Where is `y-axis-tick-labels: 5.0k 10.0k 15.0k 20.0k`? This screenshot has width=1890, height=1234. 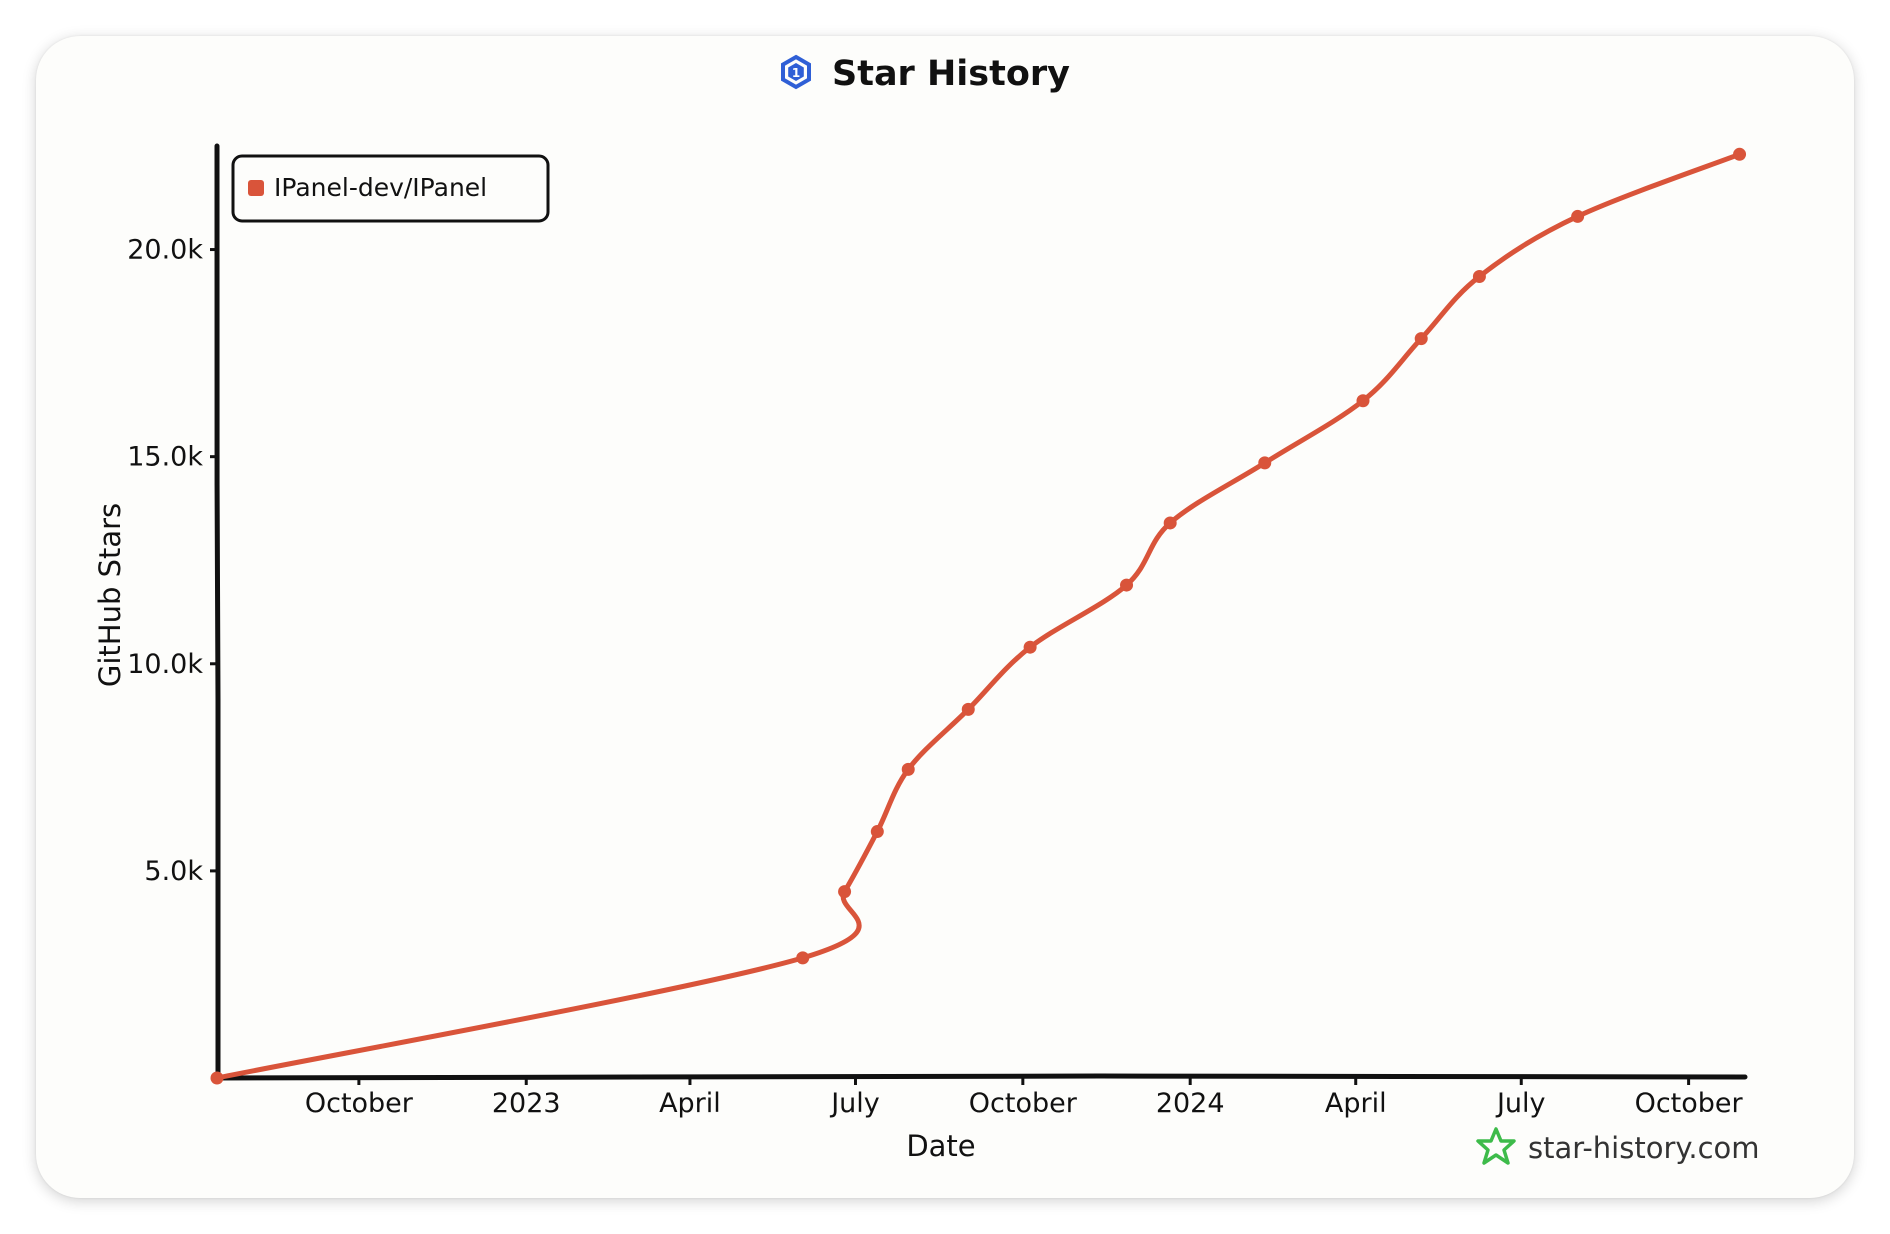 y-axis-tick-labels: 5.0k 10.0k 15.0k 20.0k is located at coordinates (172, 561).